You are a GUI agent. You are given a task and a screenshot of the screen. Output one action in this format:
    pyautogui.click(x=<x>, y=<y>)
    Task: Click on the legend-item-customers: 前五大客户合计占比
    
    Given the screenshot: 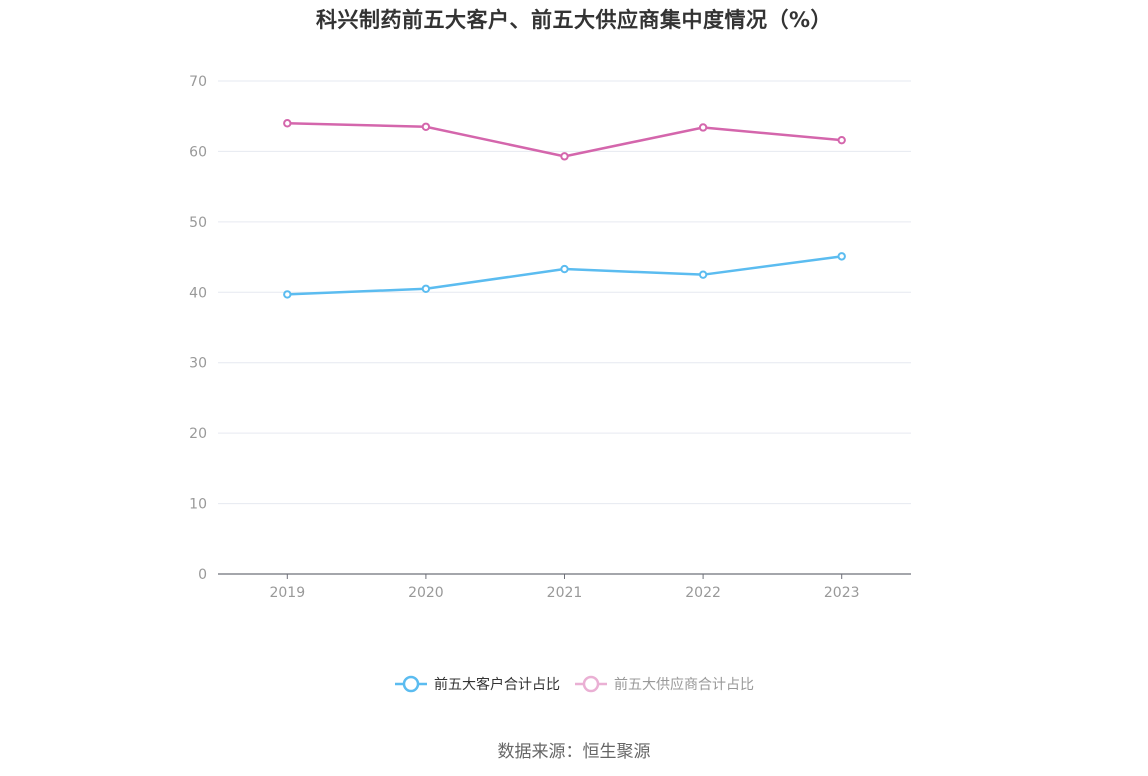 What is the action you would take?
    pyautogui.click(x=477, y=684)
    